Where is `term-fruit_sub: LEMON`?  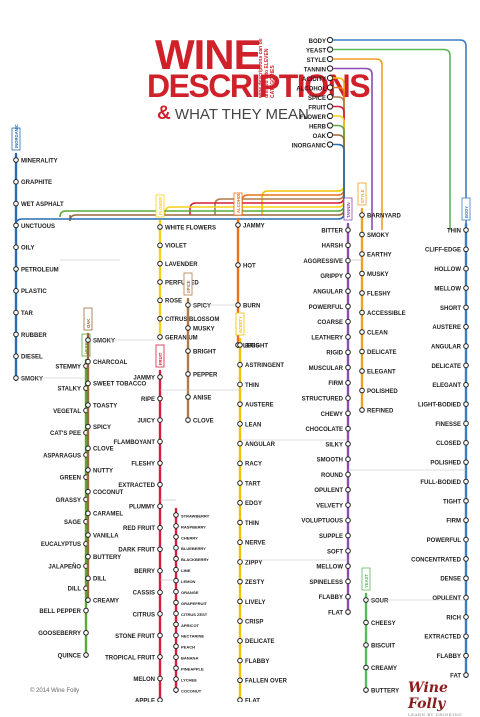
term-fruit_sub: LEMON is located at coordinates (188, 581).